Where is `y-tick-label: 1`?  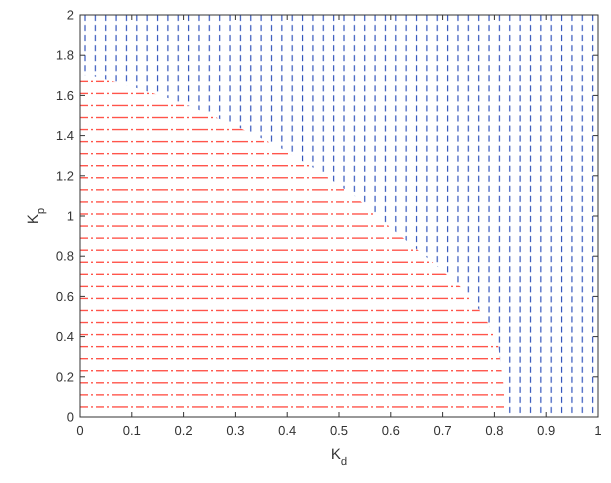
y-tick-label: 1 is located at coordinates (70, 216).